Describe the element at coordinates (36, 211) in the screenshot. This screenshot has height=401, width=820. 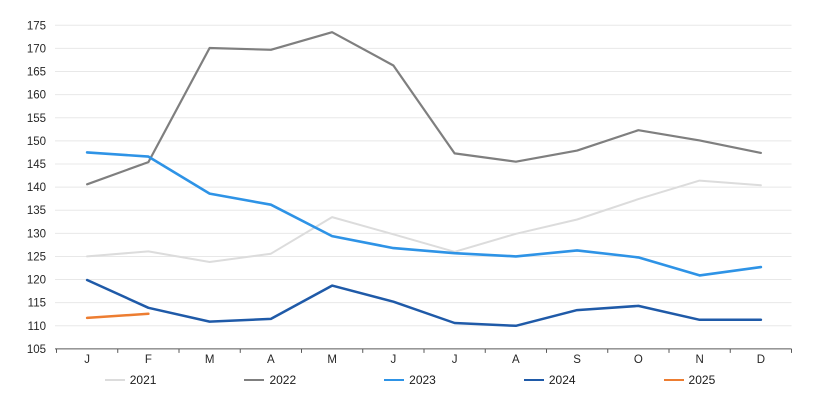
I see `y-axis-tick-label: 135` at that location.